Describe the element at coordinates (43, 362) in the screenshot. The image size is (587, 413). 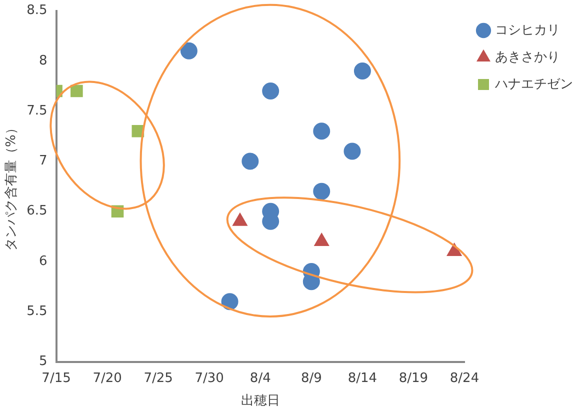
I see `y-tick-label: 5` at that location.